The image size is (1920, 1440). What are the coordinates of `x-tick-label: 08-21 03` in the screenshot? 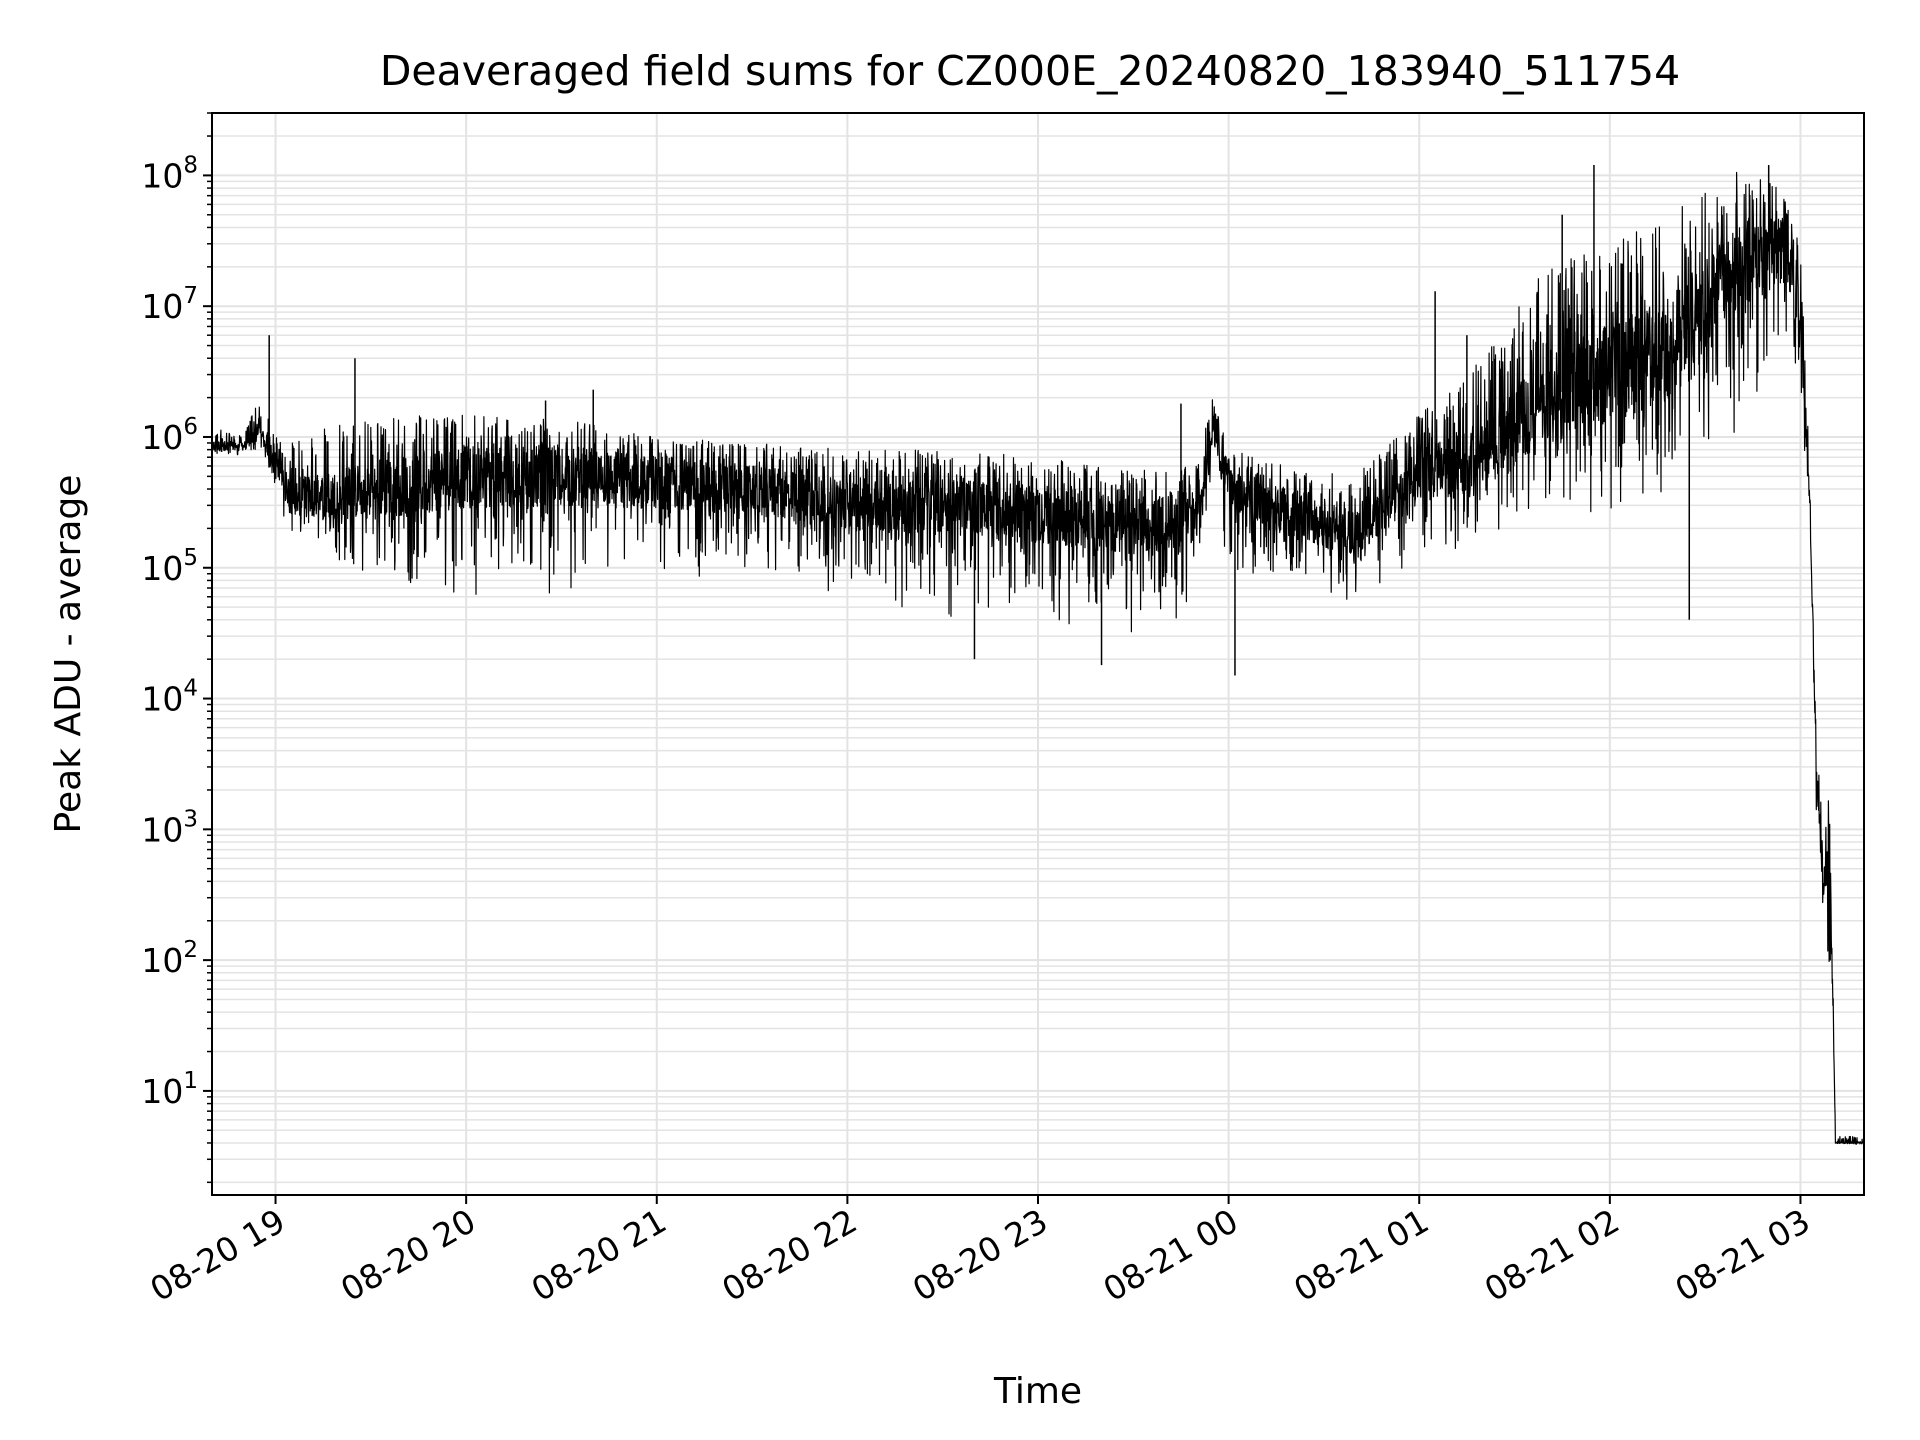 It's located at (1742, 1255).